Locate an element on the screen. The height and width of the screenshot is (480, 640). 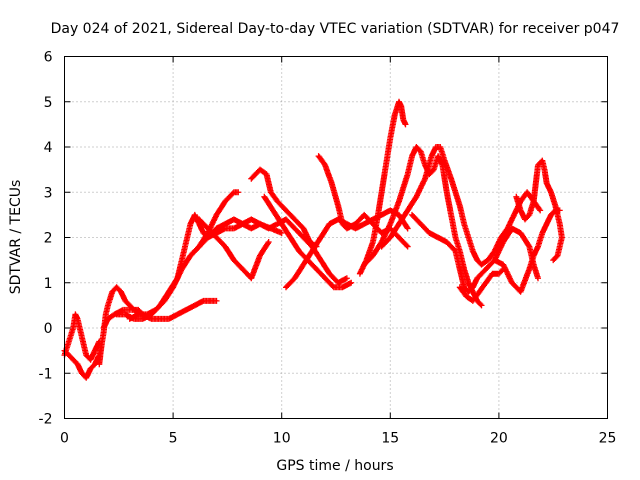
x-tick-label: 15 is located at coordinates (390, 439).